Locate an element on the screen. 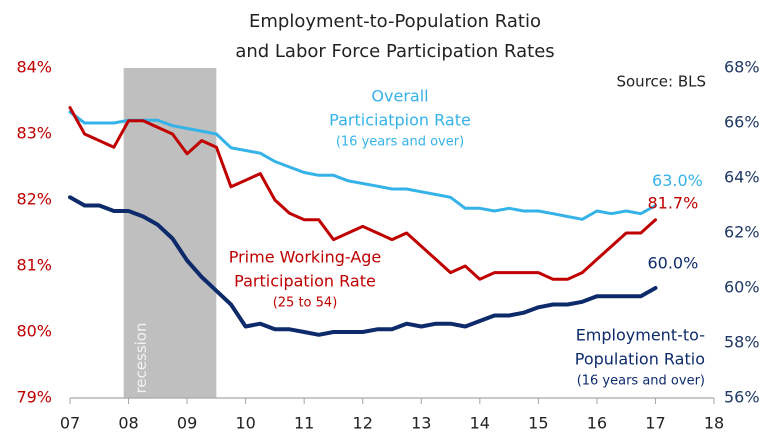  x-tick-label: 12 is located at coordinates (363, 423).